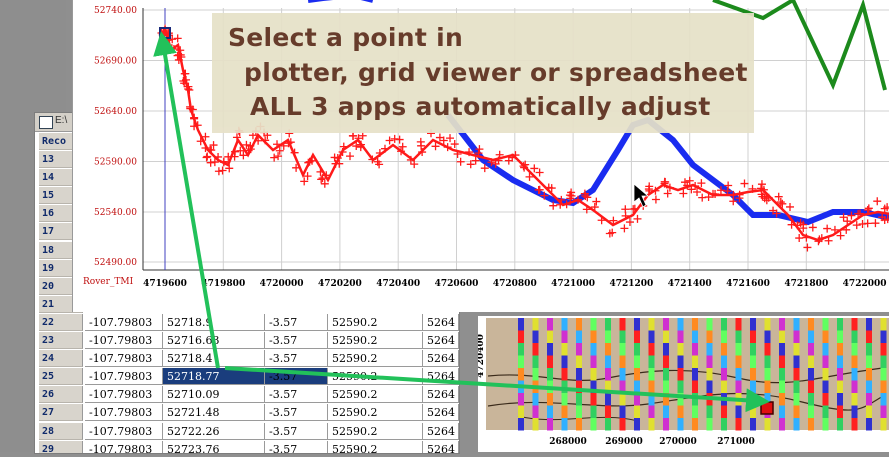 This screenshot has width=889, height=457. Describe the element at coordinates (115, 62) in the screenshot. I see `y-tick-label: 52690.00` at that location.